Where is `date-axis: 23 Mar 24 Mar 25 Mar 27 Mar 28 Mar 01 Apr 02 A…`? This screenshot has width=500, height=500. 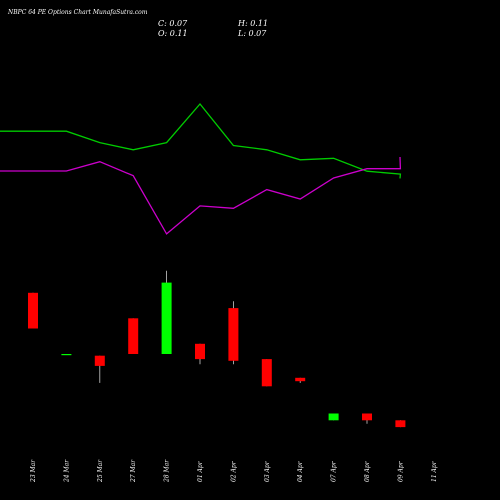
date-axis: 23 Mar 24 Mar 25 Mar 27 Mar 28 Mar 01 Apr 02 A… is located at coordinates (234, 471).